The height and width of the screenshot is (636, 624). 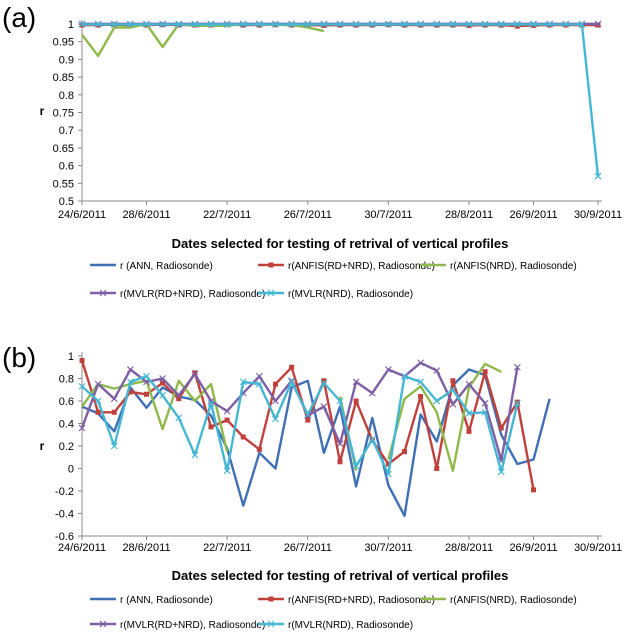 What do you see at coordinates (63, 149) in the screenshot?
I see `y-tick-label: 0.65` at bounding box center [63, 149].